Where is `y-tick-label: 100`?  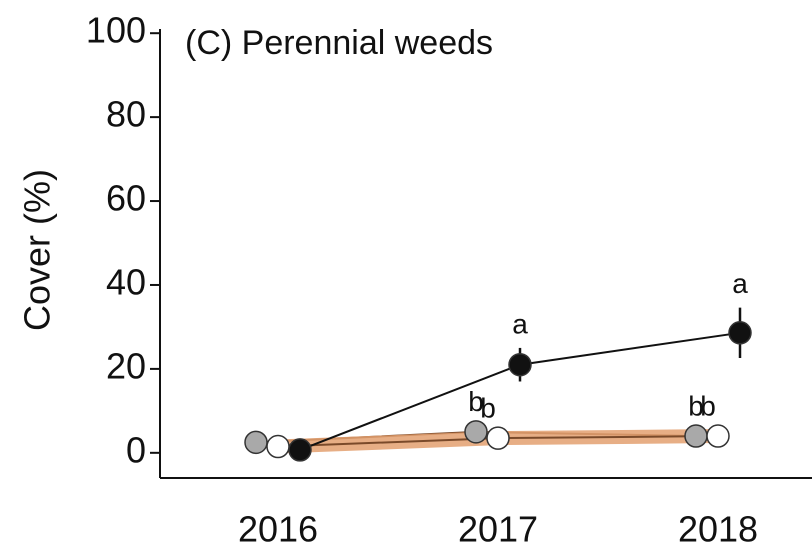 y-tick-label: 100 is located at coordinates (116, 30).